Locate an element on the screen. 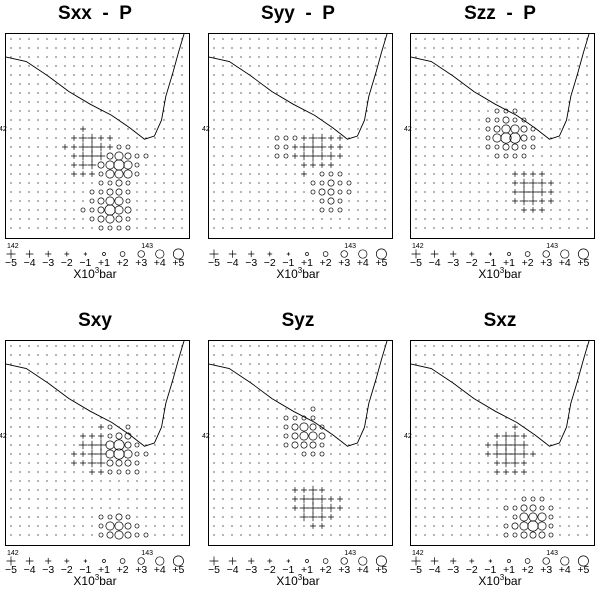 Image resolution: width=605 pixels, height=598 pixels. scale-label: +1 is located at coordinates (509, 570).